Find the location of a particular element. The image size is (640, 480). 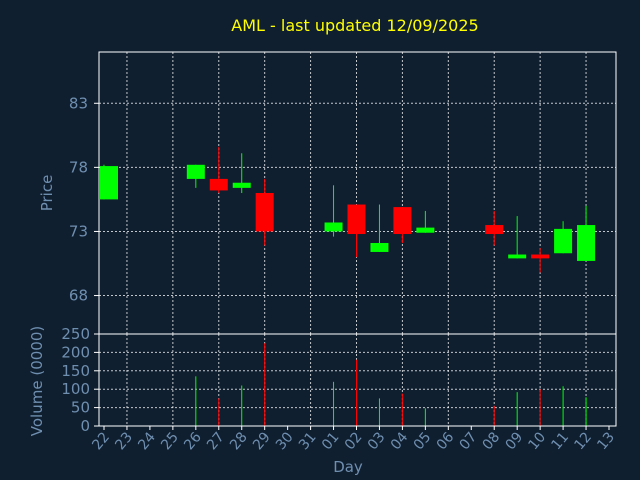

price-tick-label: 73 is located at coordinates (78, 231).